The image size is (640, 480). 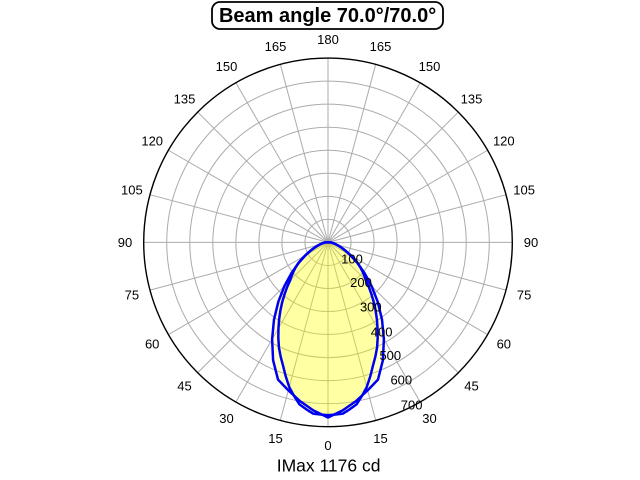 I want to click on svg-text: Beam angle 70.0°/70.0°, so click(x=327, y=16).